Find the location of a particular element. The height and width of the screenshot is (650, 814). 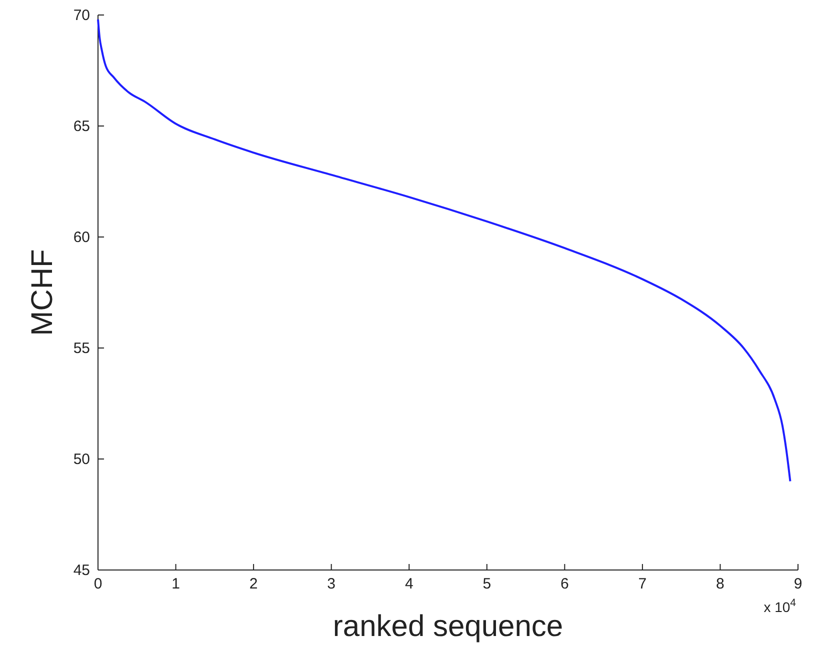

x-tick-label: 8 is located at coordinates (720, 584).